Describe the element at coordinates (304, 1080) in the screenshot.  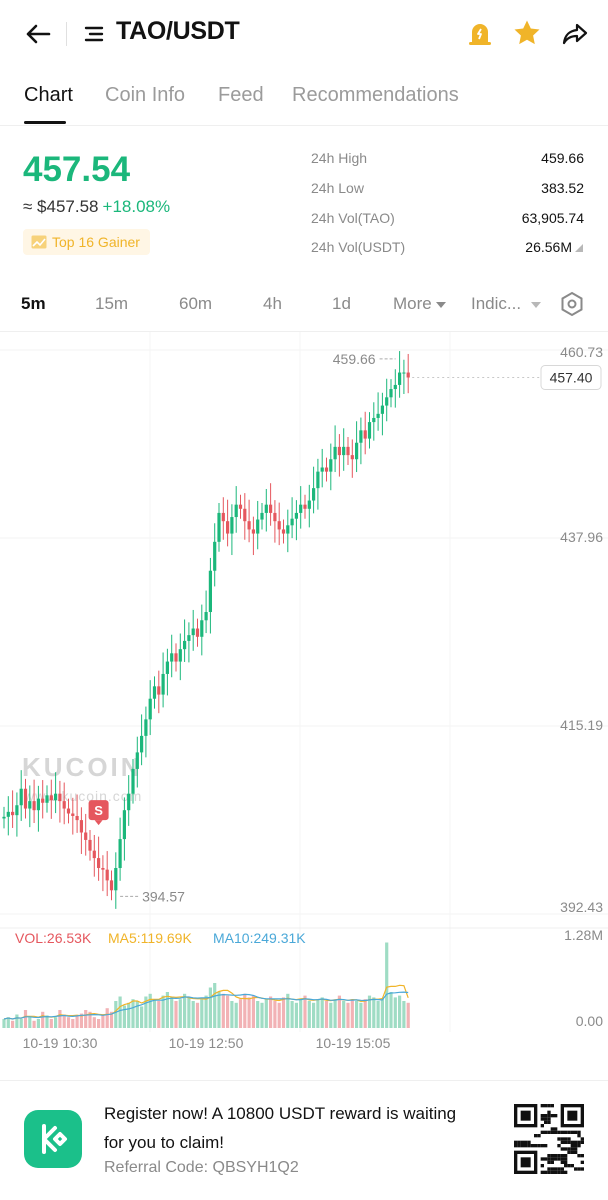
I see `banner-divider` at that location.